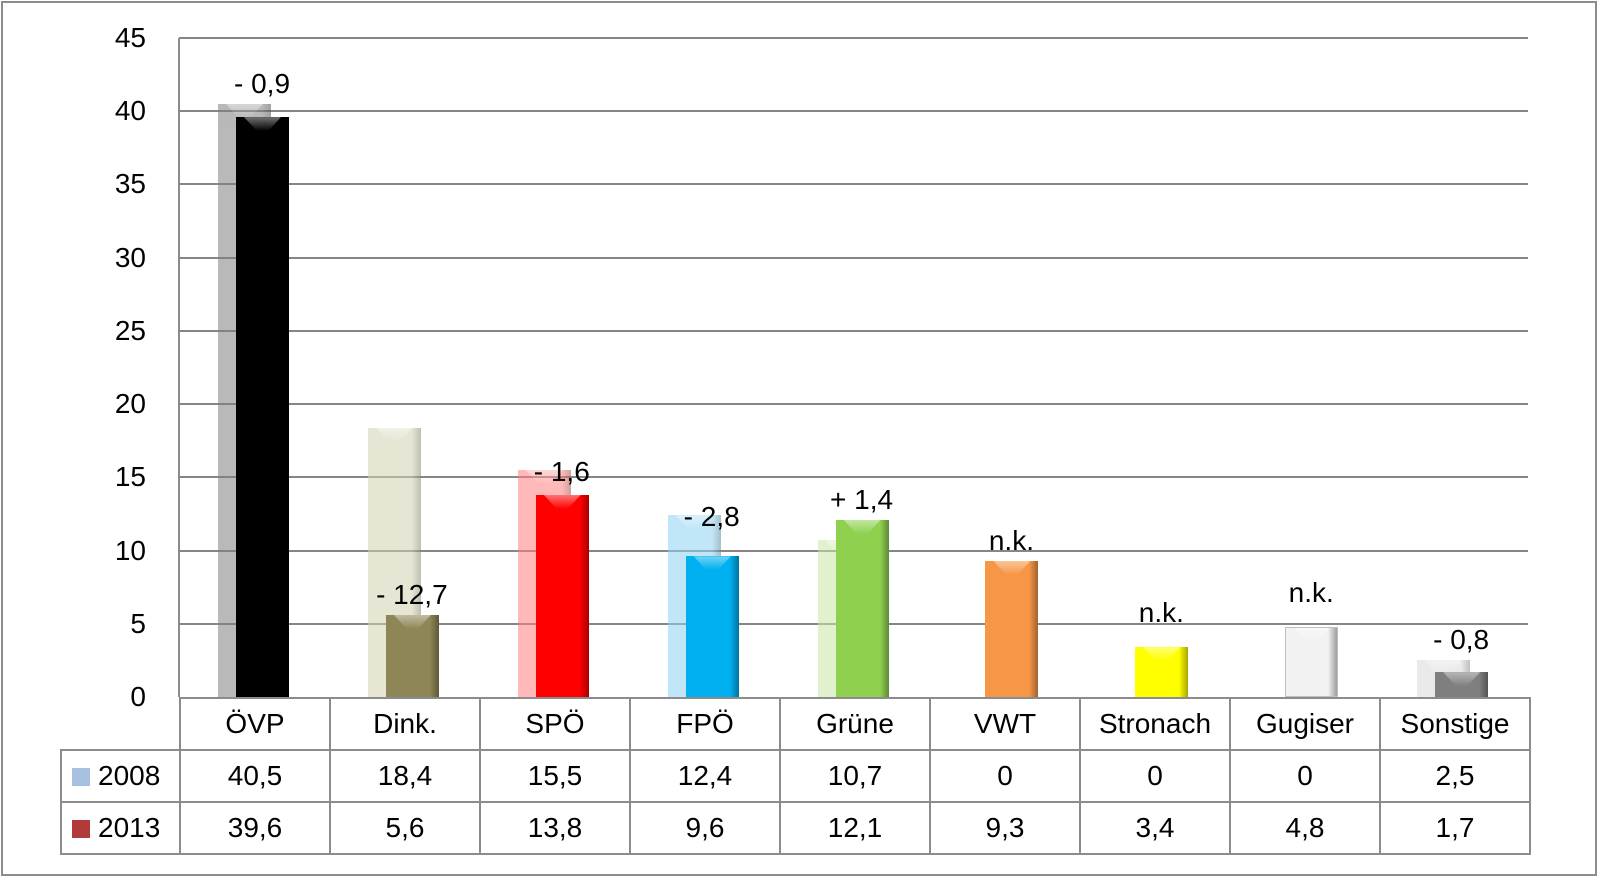  I want to click on series-name: 2013, so click(129, 827).